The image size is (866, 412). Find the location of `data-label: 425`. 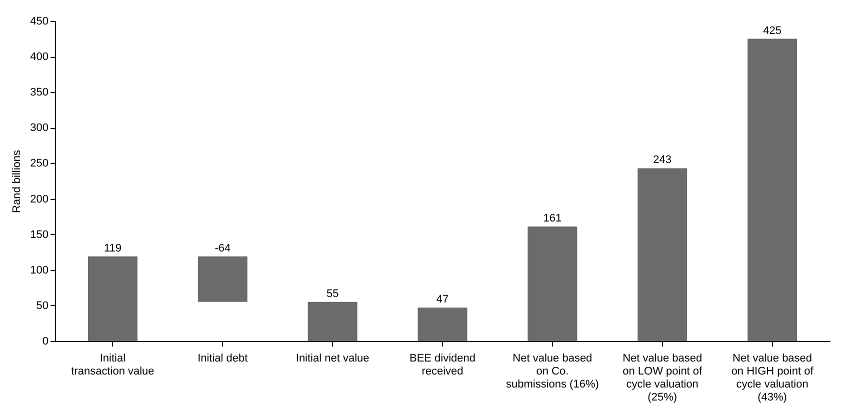

data-label: 425 is located at coordinates (772, 30).